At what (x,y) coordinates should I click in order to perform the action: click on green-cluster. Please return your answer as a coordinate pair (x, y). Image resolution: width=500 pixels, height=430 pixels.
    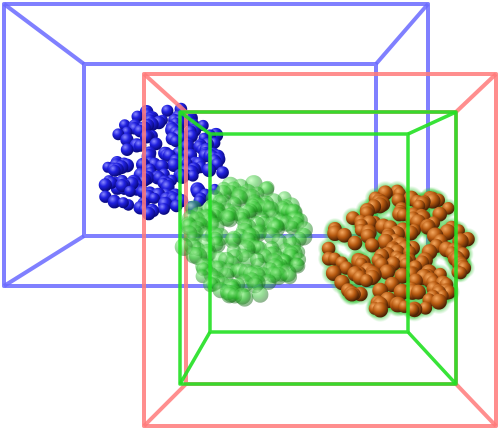
    Looking at the image, I should click on (243, 241).